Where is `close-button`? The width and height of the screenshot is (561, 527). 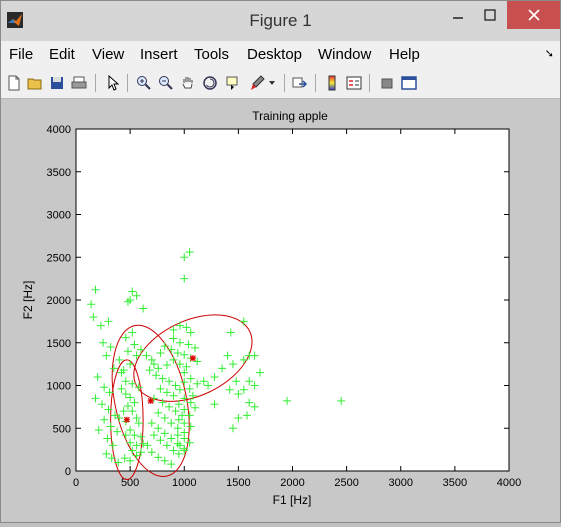 close-button is located at coordinates (533, 15).